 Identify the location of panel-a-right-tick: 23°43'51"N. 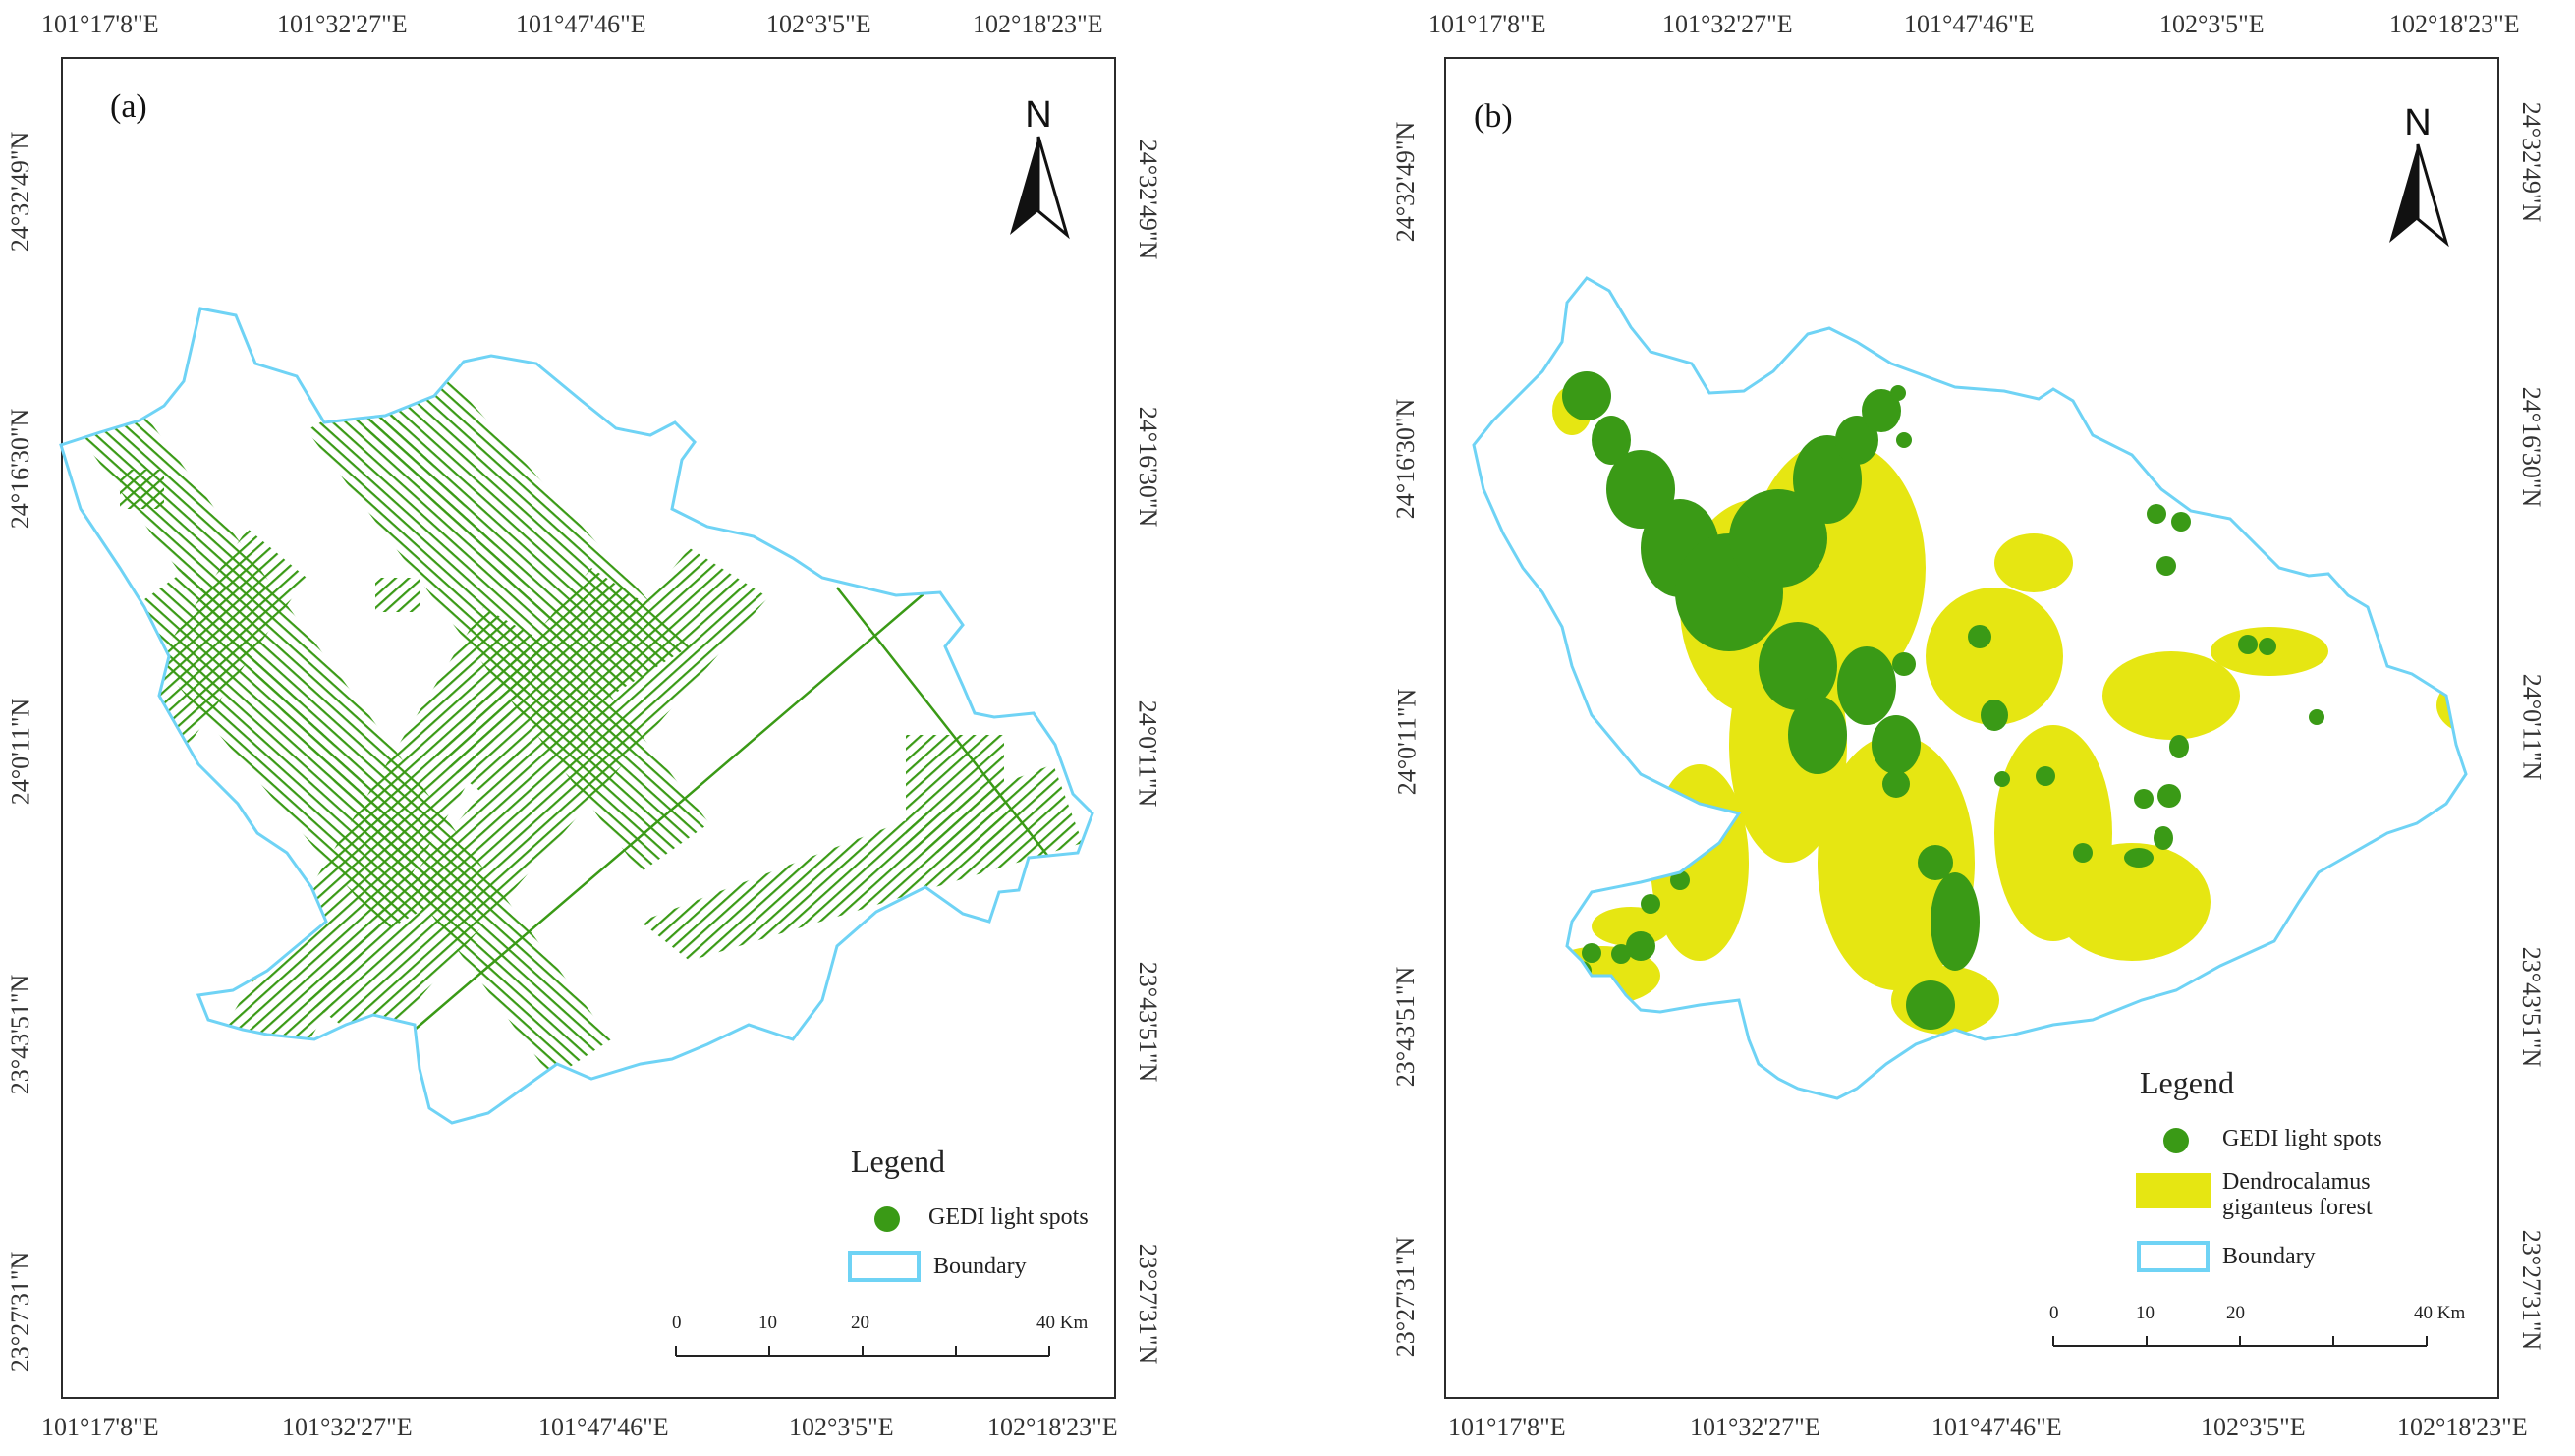
(1148, 1022).